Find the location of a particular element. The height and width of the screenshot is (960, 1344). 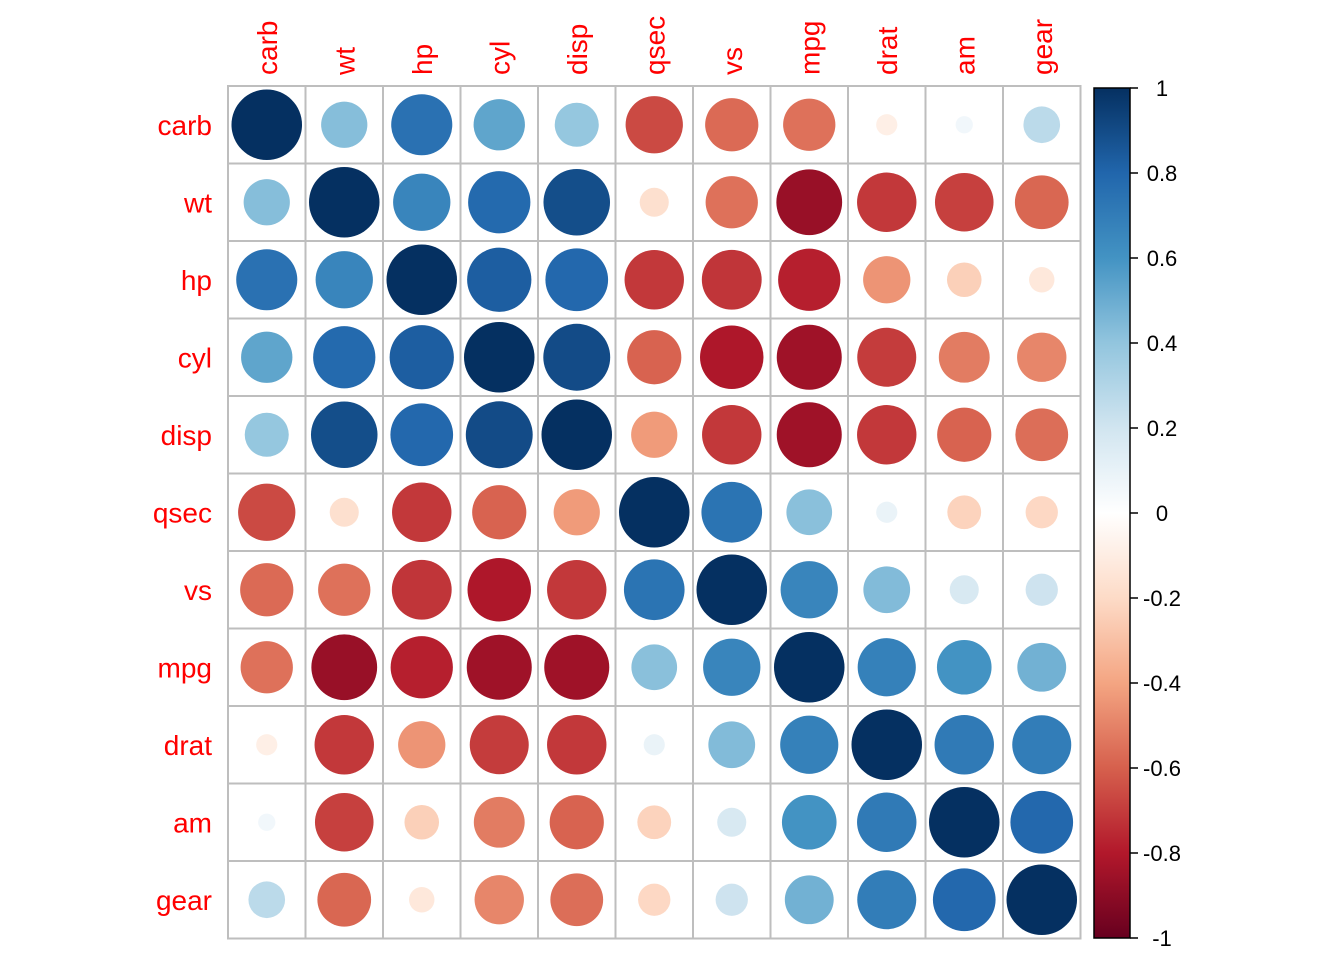

correlation-circle-carb-wt is located at coordinates (344, 124).